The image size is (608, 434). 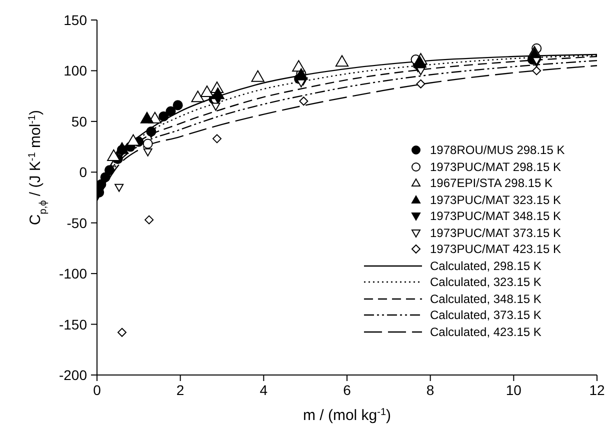 I want to click on legend-label: Calculated, 423.15 K, so click(x=486, y=332).